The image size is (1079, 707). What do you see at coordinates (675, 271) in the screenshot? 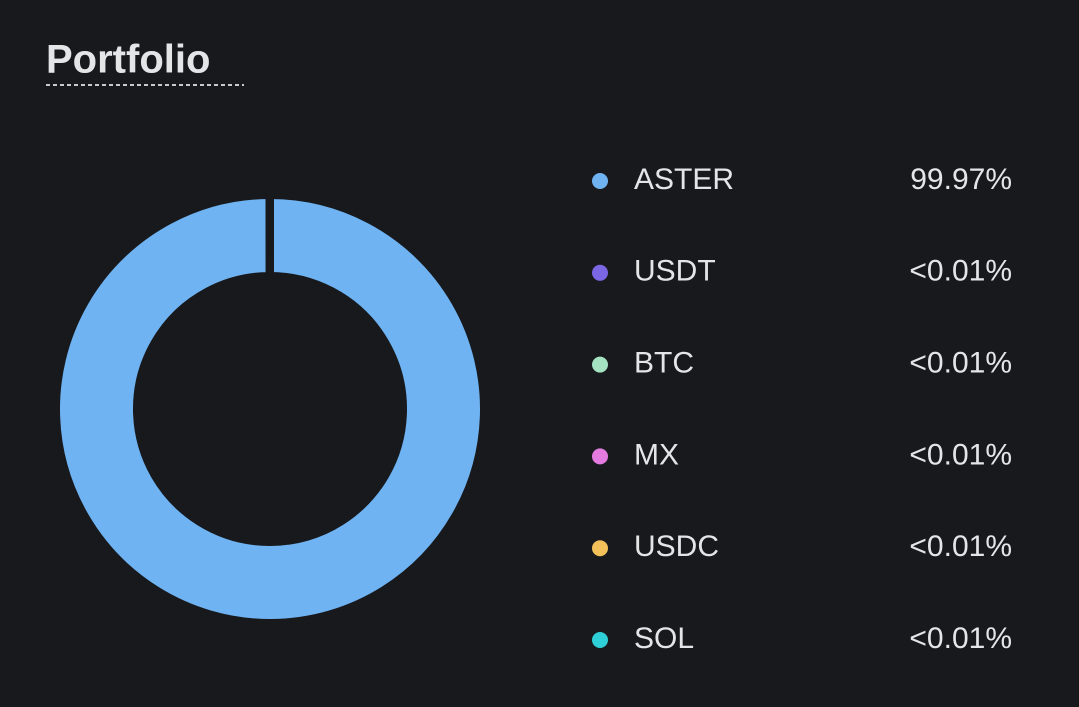
I see `legend-label: USDT` at bounding box center [675, 271].